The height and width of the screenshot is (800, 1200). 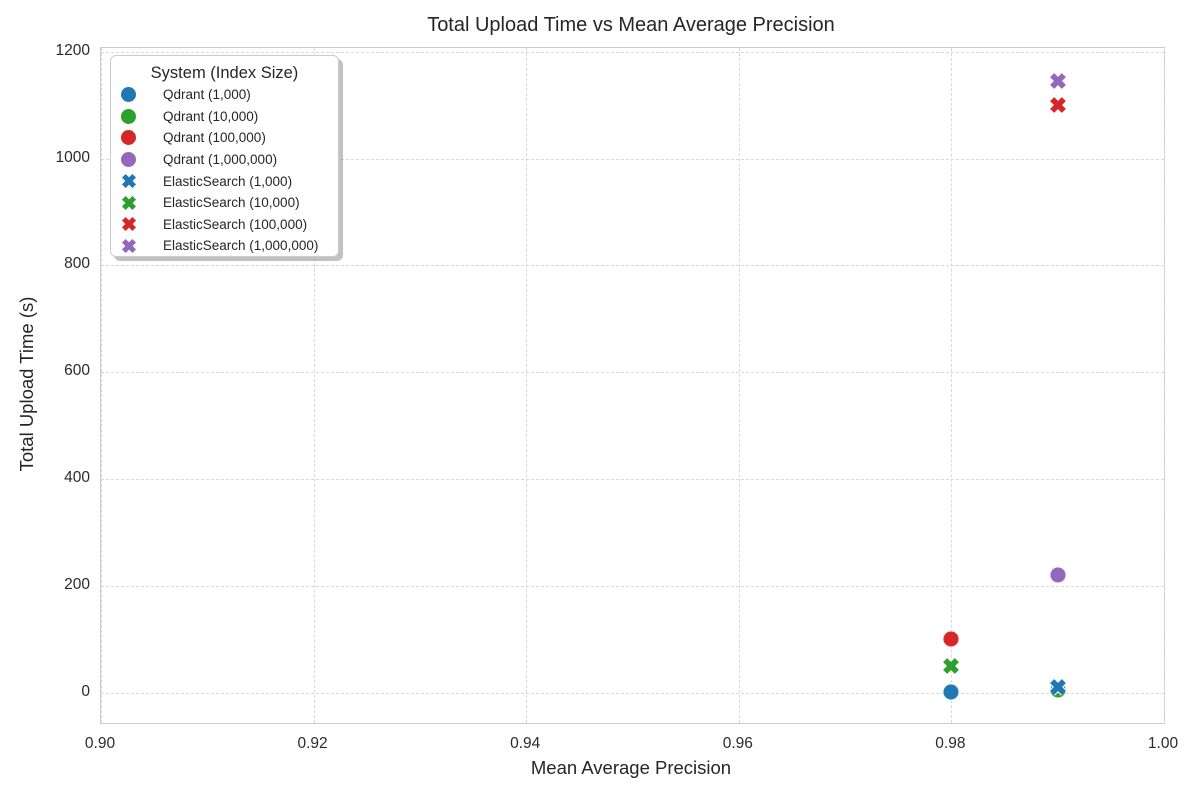 I want to click on legend-item-label: ElasticSearch (1,000), so click(x=228, y=181).